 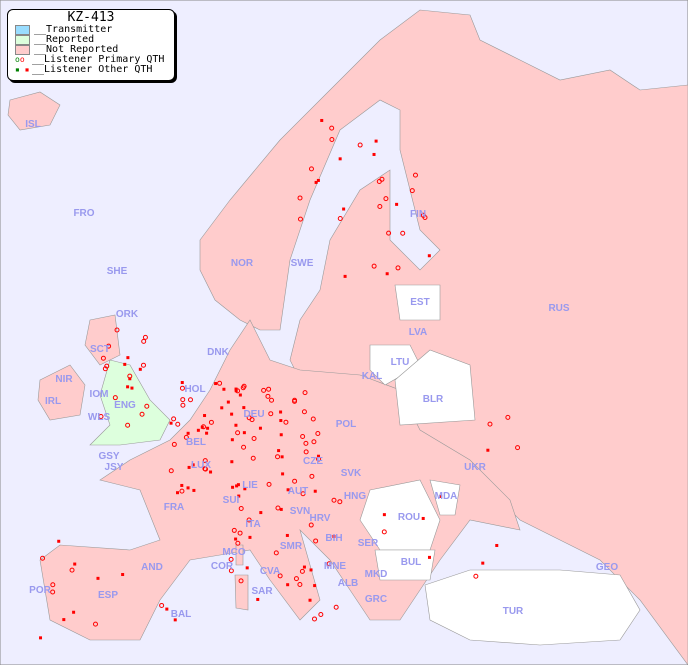 I want to click on country-label-fra: FRA, so click(x=174, y=507).